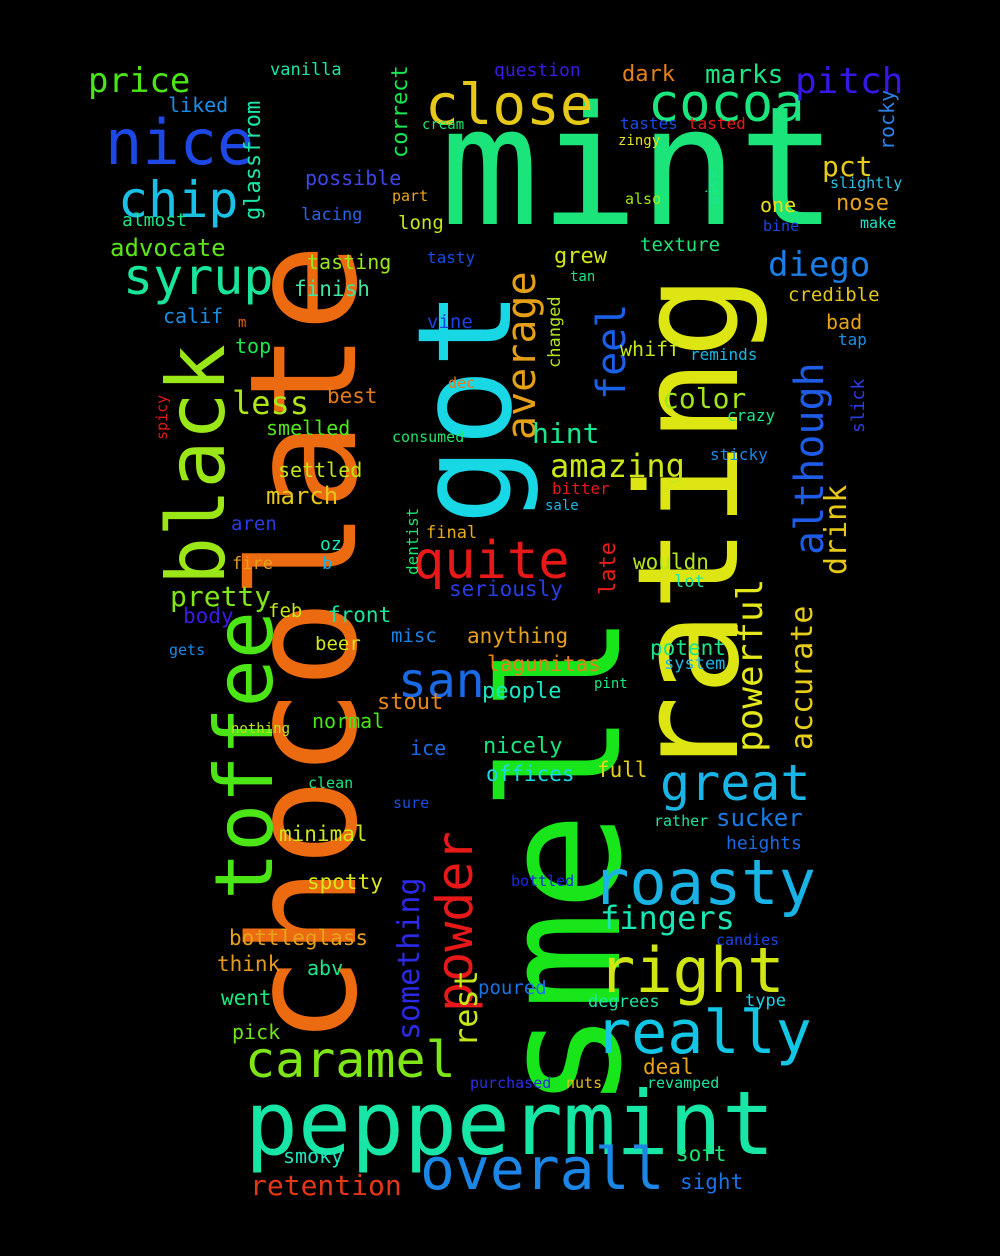 The image size is (1000, 1256). What do you see at coordinates (617, 466) in the screenshot?
I see `word-amazing: amazing` at bounding box center [617, 466].